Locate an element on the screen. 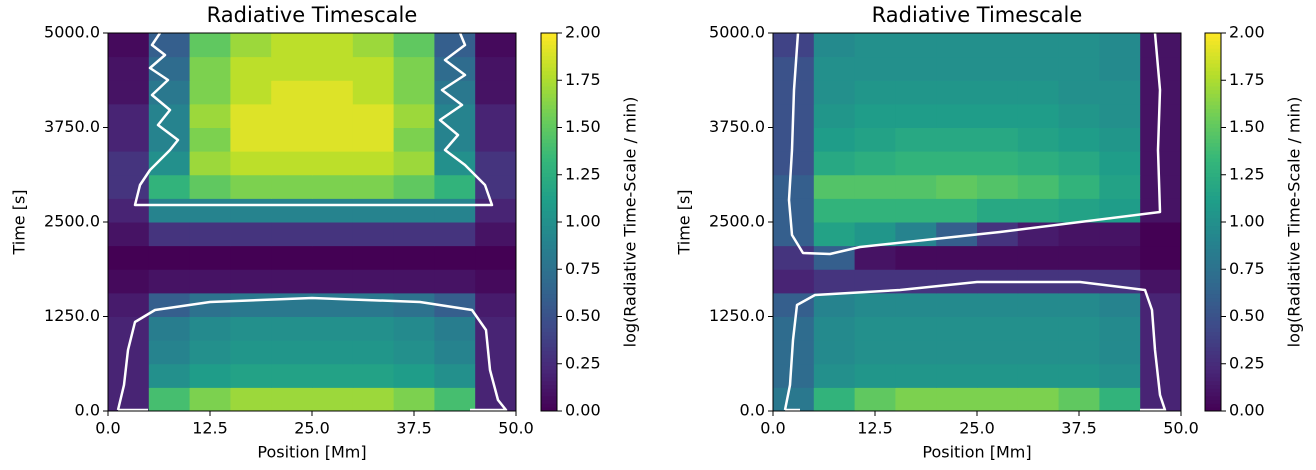 Image resolution: width=1316 pixels, height=470 pixels. colorbar-tick-label: 2.00 is located at coordinates (1247, 32).